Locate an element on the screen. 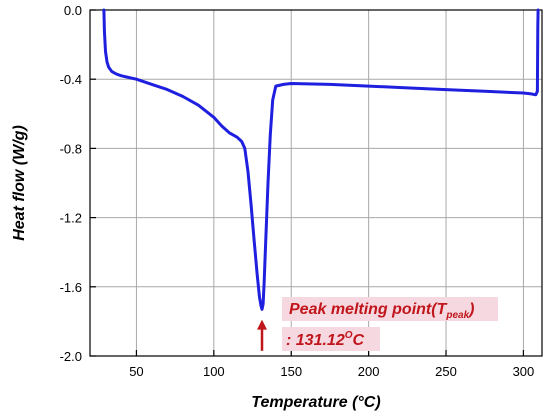 Image resolution: width=550 pixels, height=416 pixels. y-tick-label: -2.0 is located at coordinates (71, 356).